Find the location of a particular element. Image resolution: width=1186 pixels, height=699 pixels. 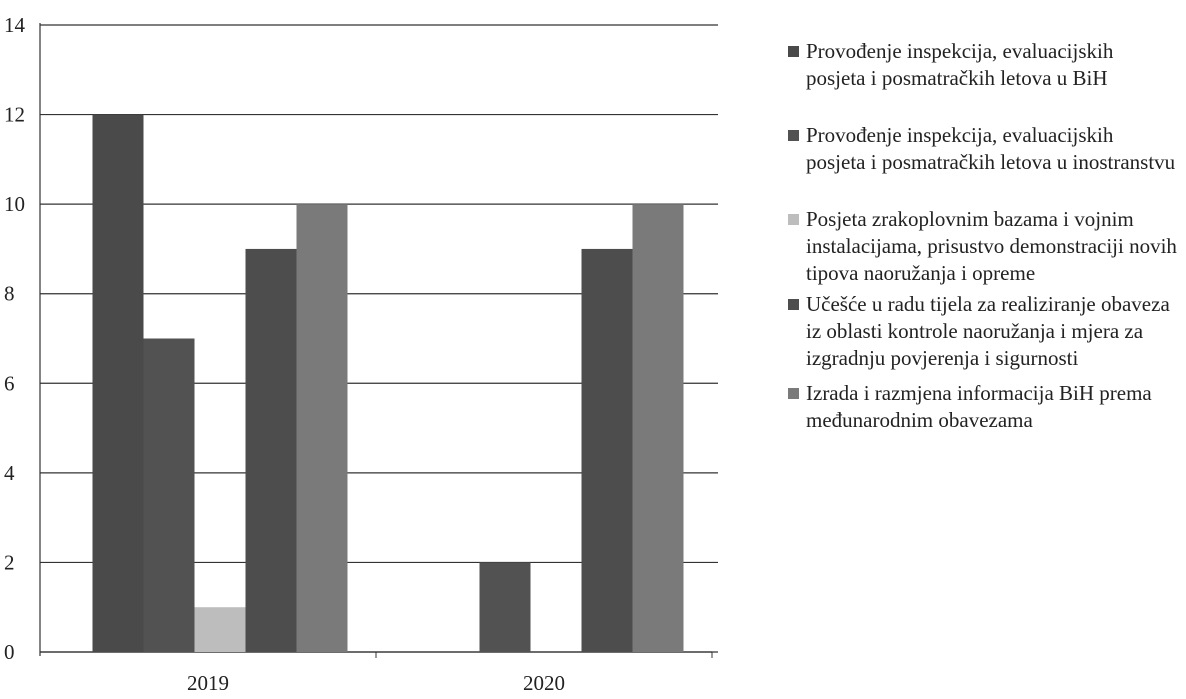

y-tick-label: 10 is located at coordinates (14, 204).